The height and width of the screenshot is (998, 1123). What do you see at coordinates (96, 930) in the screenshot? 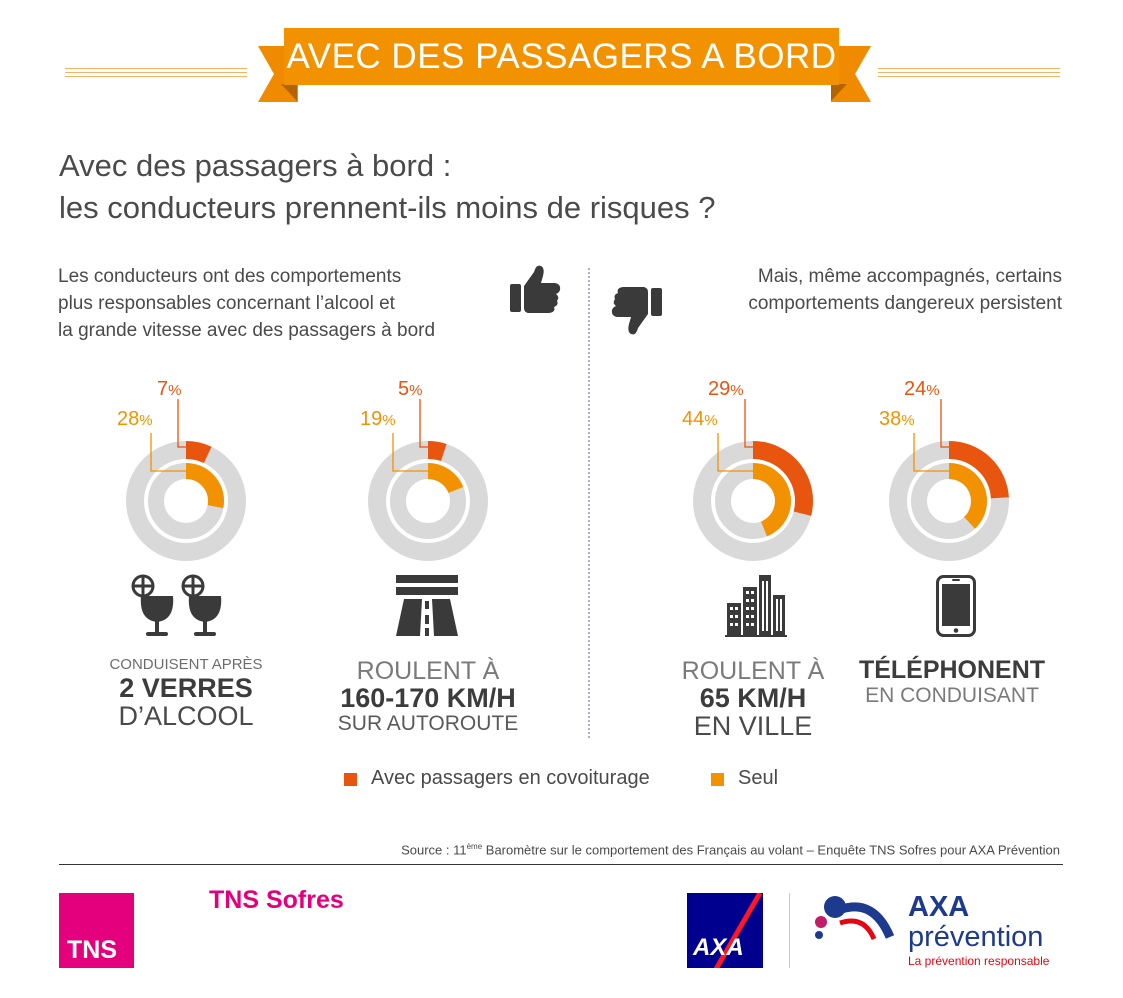
I see `tns-logo: TNS` at bounding box center [96, 930].